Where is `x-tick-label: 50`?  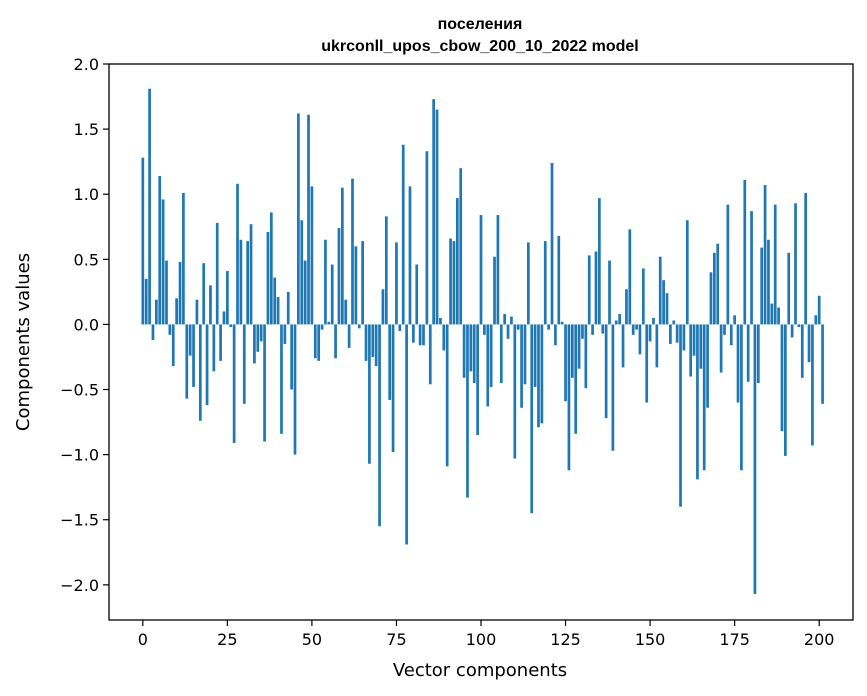 x-tick-label: 50 is located at coordinates (312, 639).